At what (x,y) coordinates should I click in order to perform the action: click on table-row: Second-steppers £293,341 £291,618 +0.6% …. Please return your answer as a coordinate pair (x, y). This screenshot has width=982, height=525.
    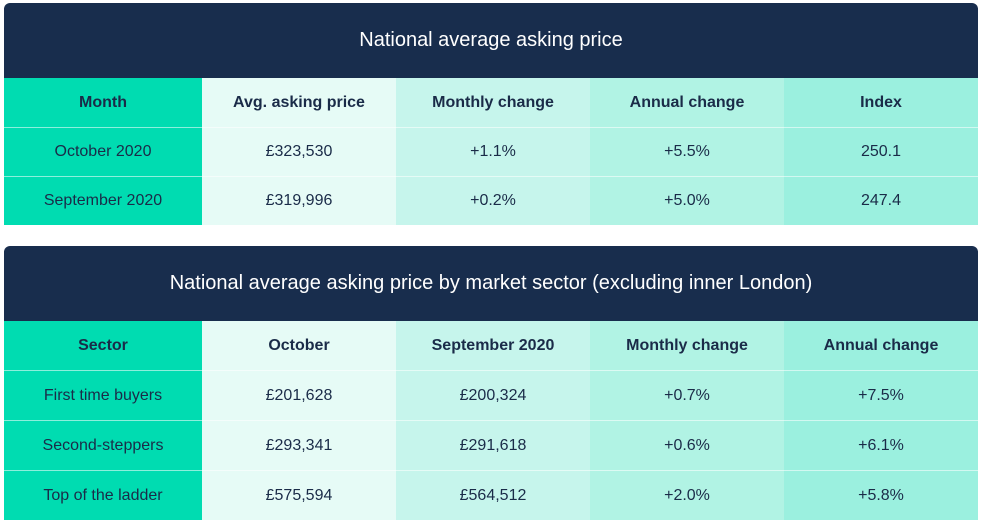
    Looking at the image, I should click on (491, 445).